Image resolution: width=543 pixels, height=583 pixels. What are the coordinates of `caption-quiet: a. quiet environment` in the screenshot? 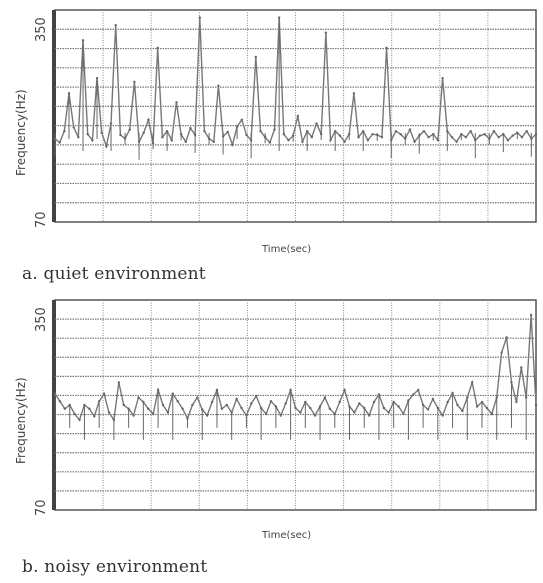 It's located at (114, 274).